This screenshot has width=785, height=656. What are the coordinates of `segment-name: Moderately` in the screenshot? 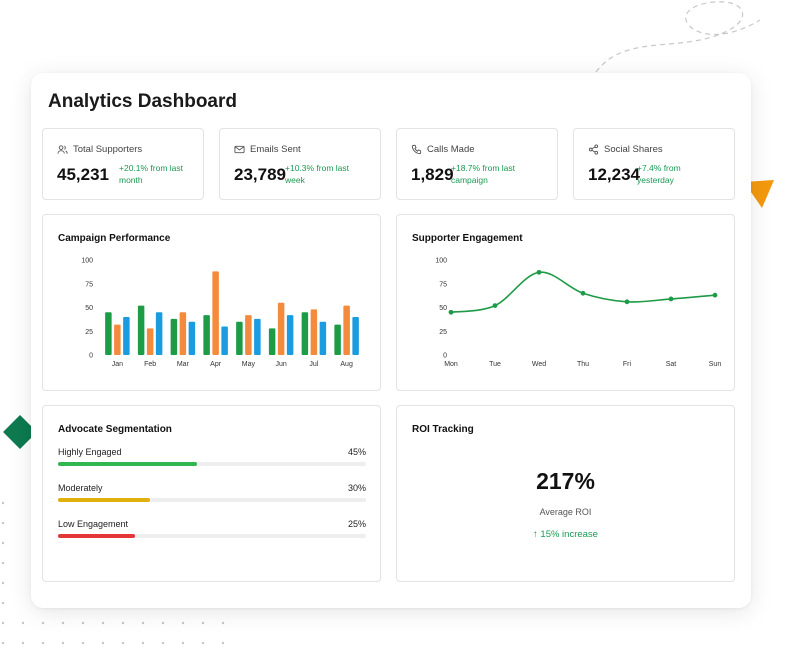 It's located at (80, 488).